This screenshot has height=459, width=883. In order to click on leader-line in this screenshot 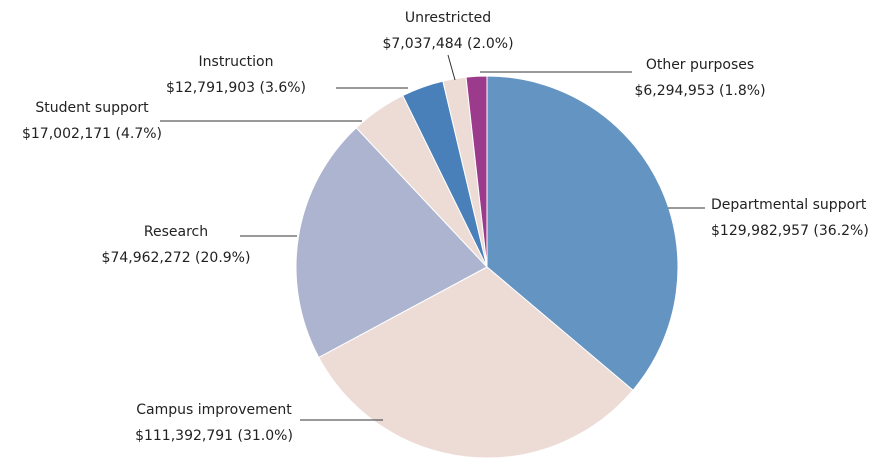, I will do `click(451, 67)`.